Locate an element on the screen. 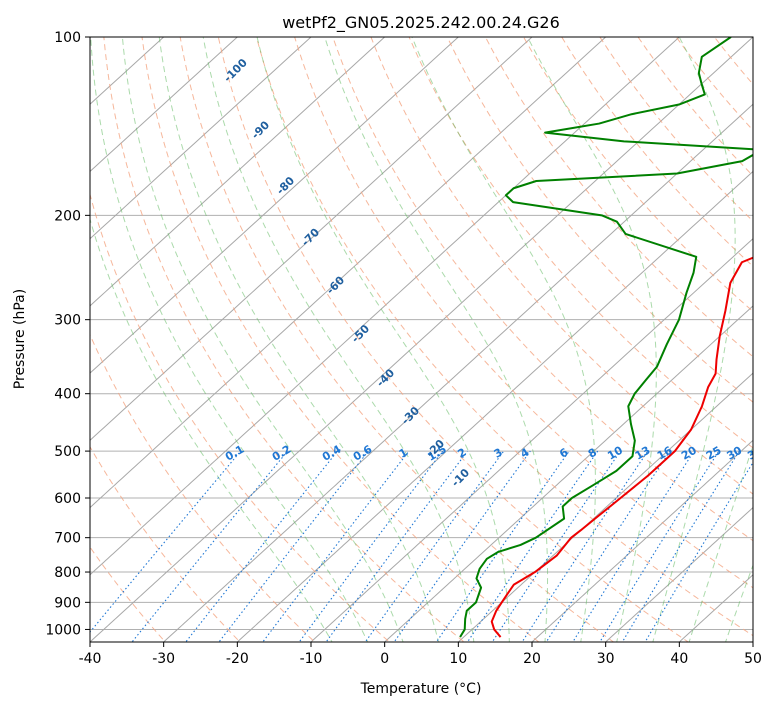 The width and height of the screenshot is (775, 708). y-tick-label: 600 is located at coordinates (67, 499).